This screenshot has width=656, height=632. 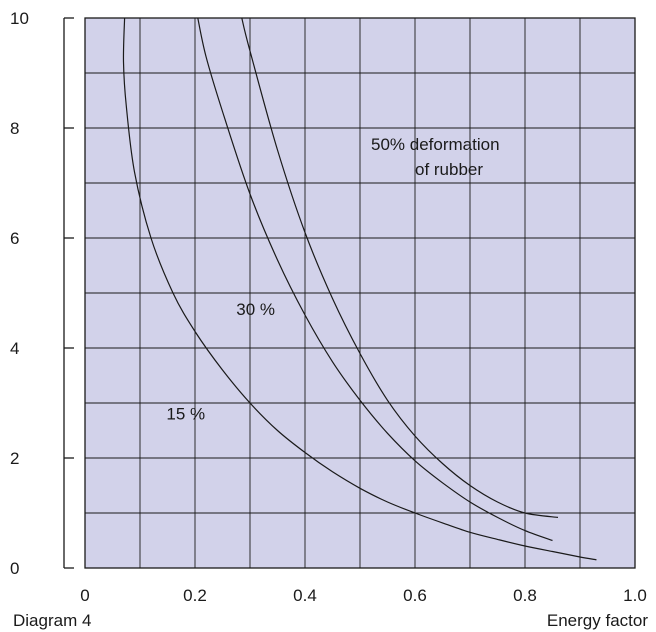 I want to click on y-tick-label: 4, so click(x=14, y=348).